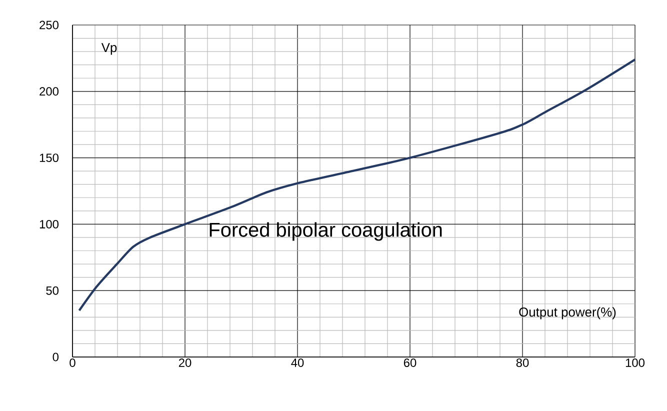  Describe the element at coordinates (49, 25) in the screenshot. I see `y-tick-label: 250` at that location.